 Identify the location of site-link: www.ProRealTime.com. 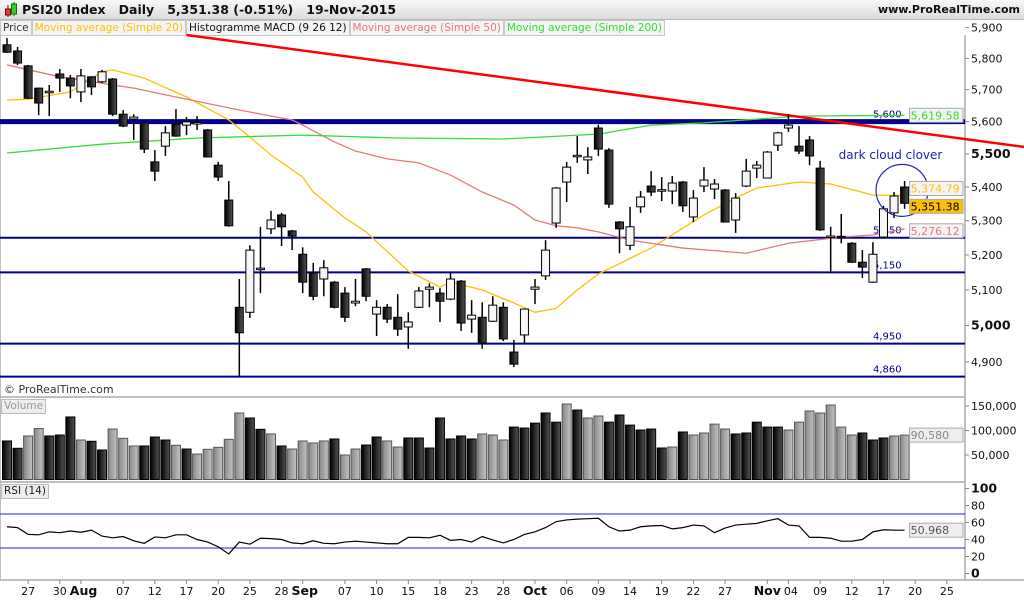
(948, 9).